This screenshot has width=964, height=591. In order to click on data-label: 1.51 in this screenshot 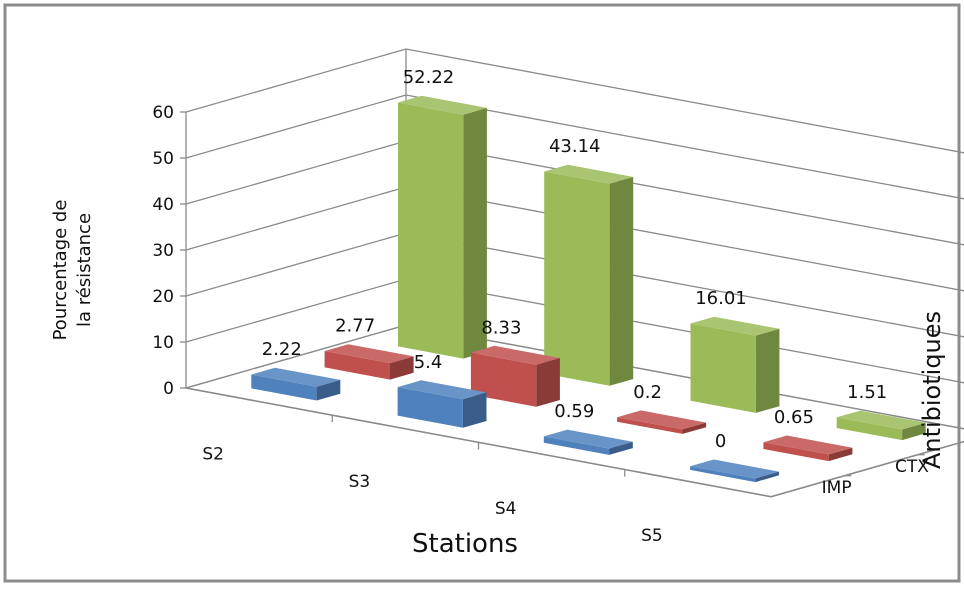, I will do `click(867, 392)`.